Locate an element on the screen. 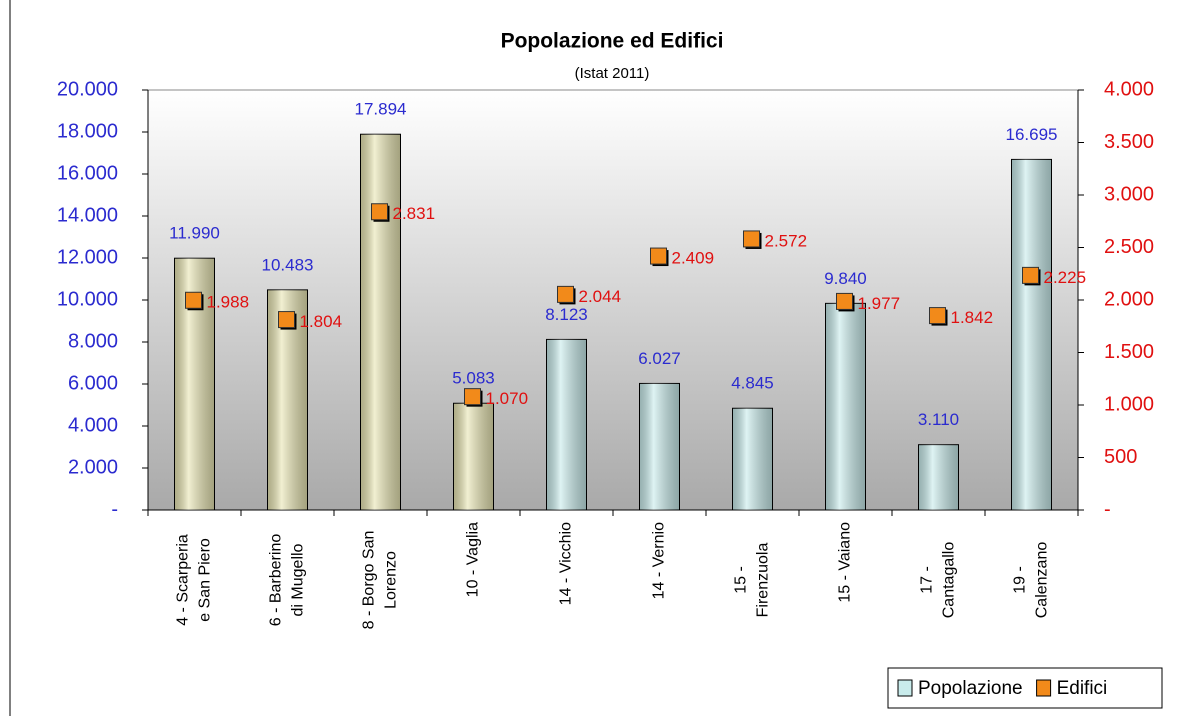 The height and width of the screenshot is (716, 1203). y2-tick-label: 2.000 is located at coordinates (1129, 299).